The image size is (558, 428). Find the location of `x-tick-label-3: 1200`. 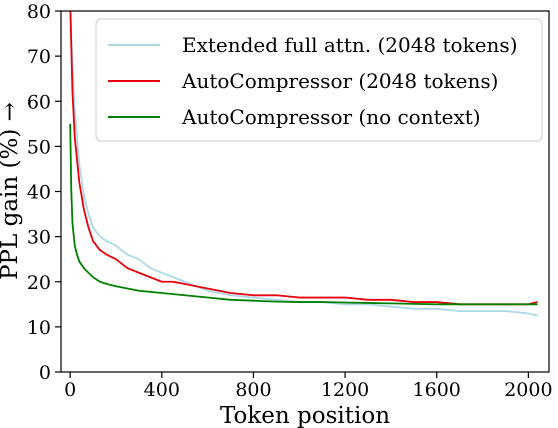

x-tick-label-3: 1200 is located at coordinates (345, 390).